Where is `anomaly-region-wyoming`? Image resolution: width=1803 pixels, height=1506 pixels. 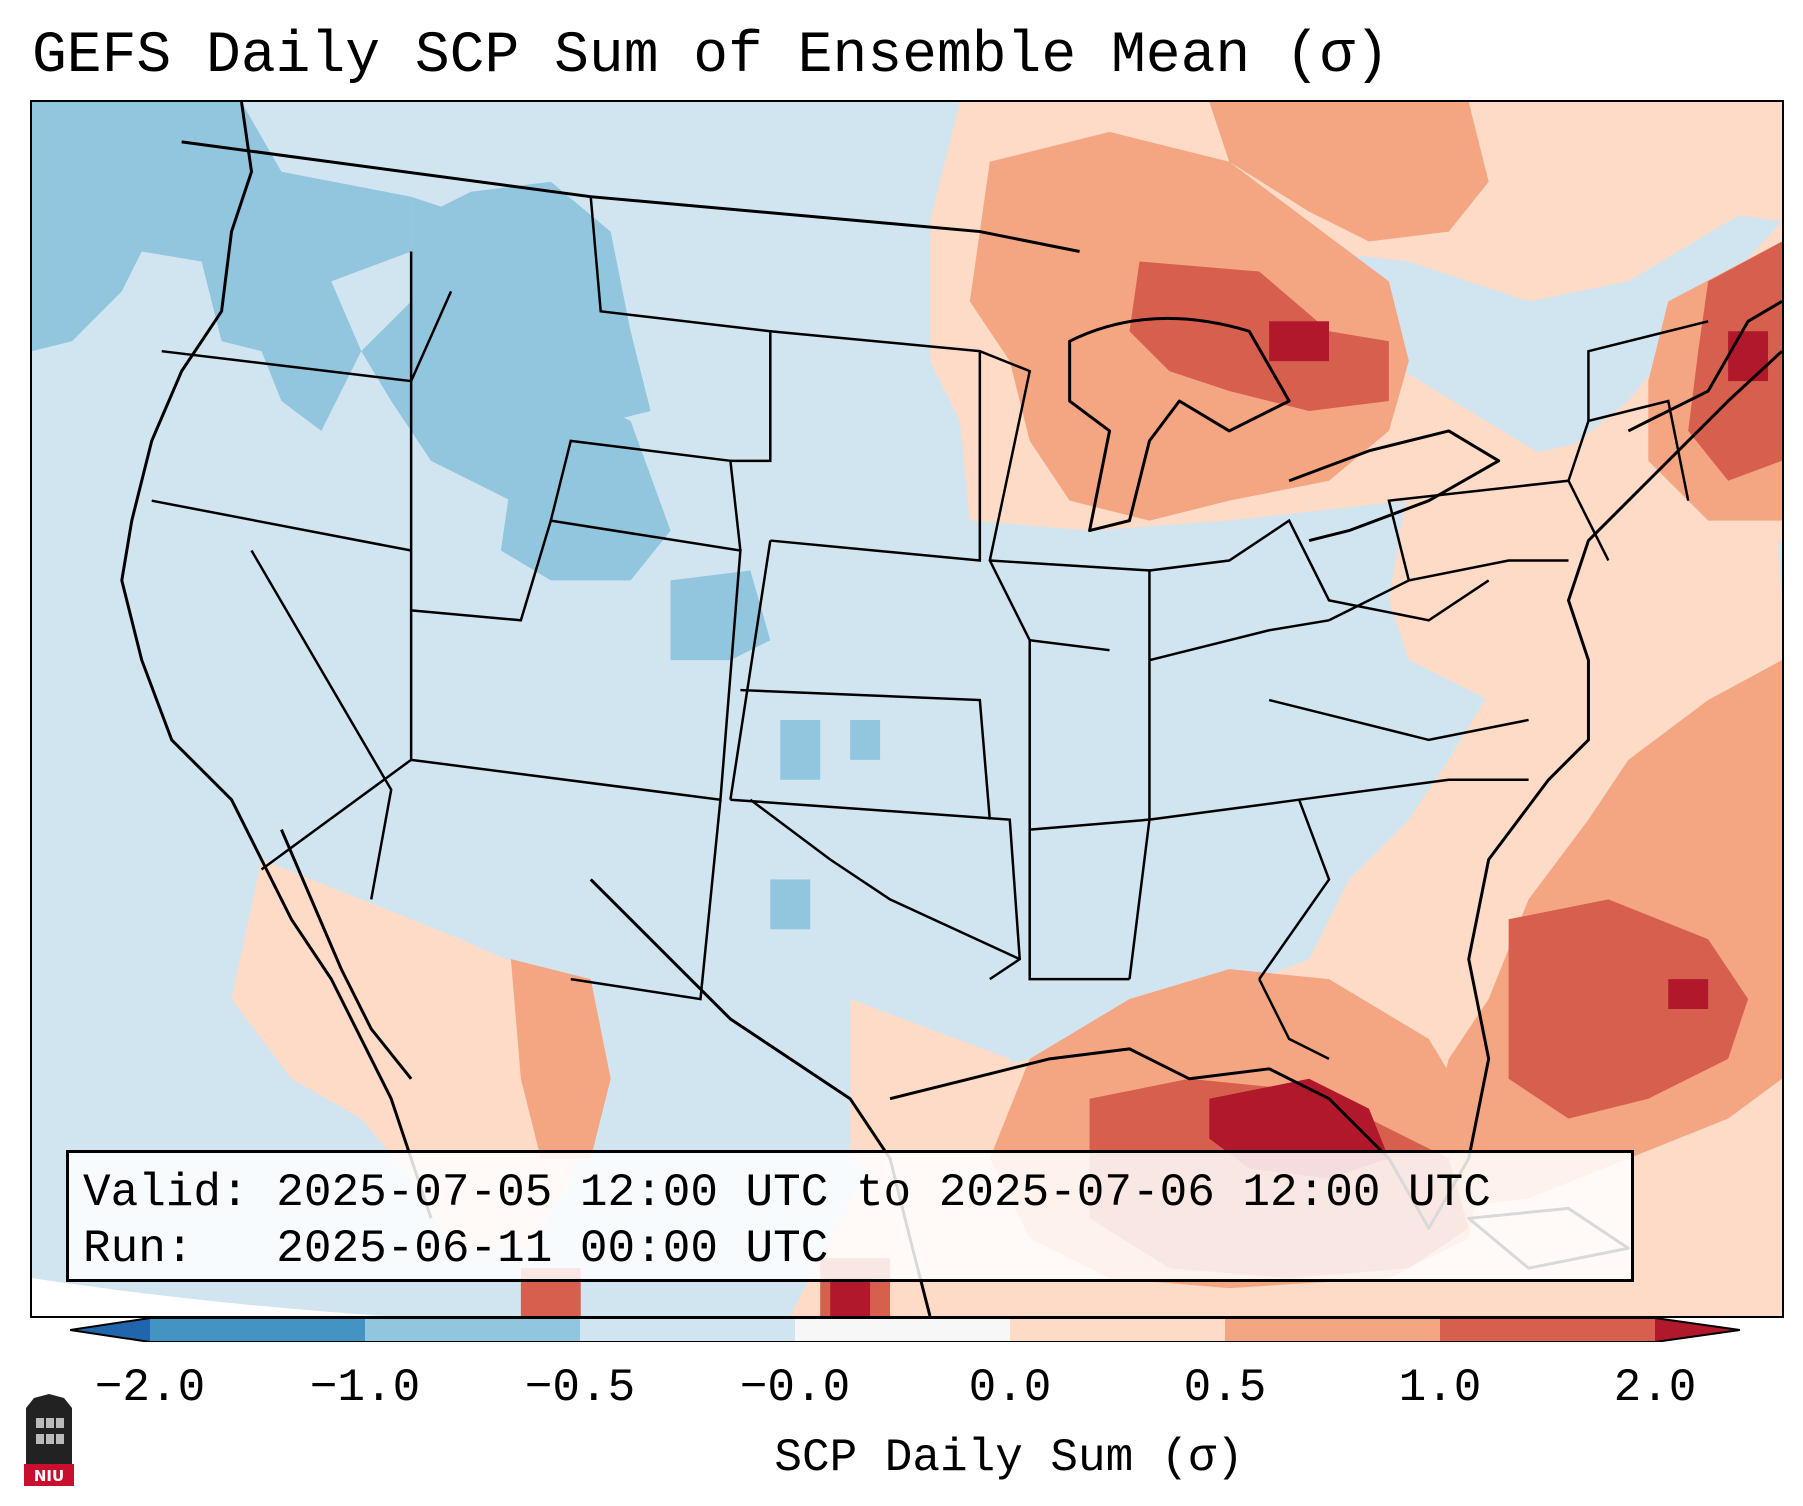 anomaly-region-wyoming is located at coordinates (585, 481).